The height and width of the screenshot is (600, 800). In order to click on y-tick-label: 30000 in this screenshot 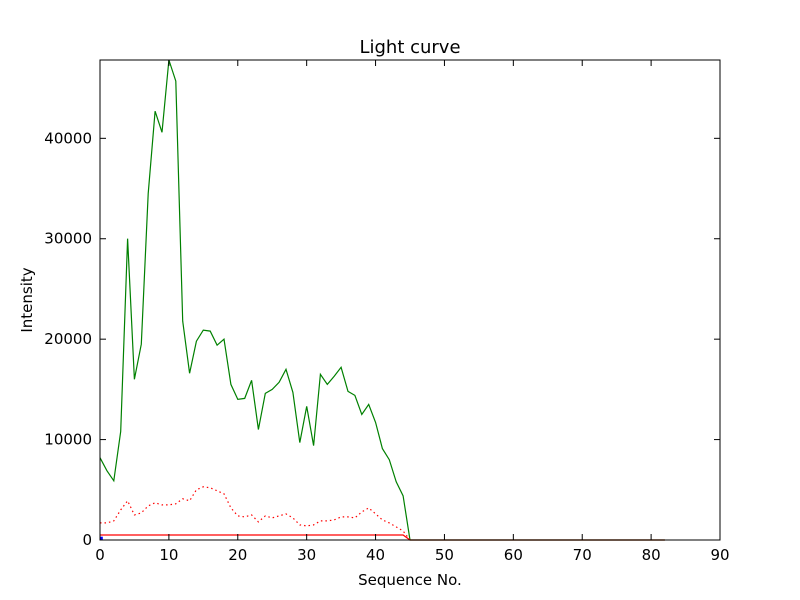, I will do `click(68, 239)`.